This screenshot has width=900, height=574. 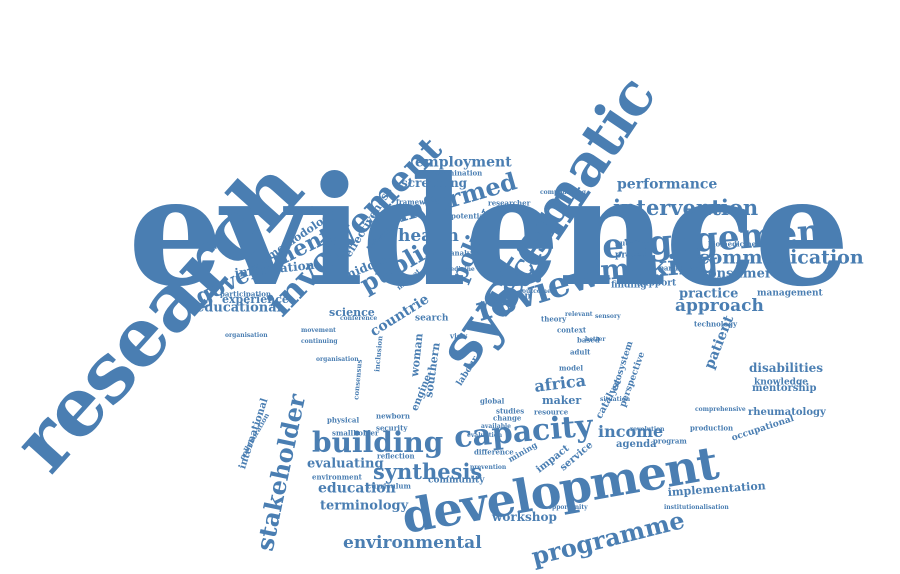 What do you see at coordinates (563, 193) in the screenshot?
I see `word-compounding: compounding` at bounding box center [563, 193].